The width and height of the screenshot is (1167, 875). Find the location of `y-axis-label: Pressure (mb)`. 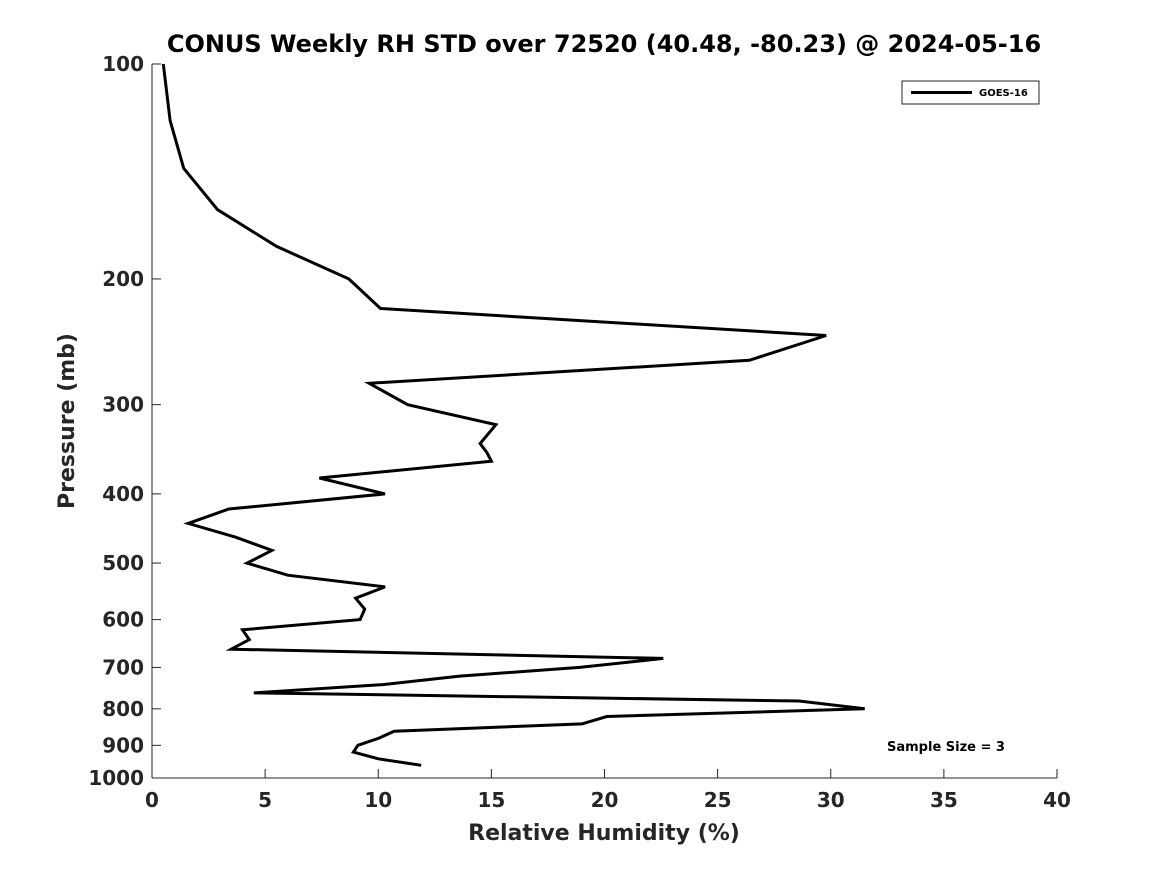

y-axis-label: Pressure (mb) is located at coordinates (67, 421).